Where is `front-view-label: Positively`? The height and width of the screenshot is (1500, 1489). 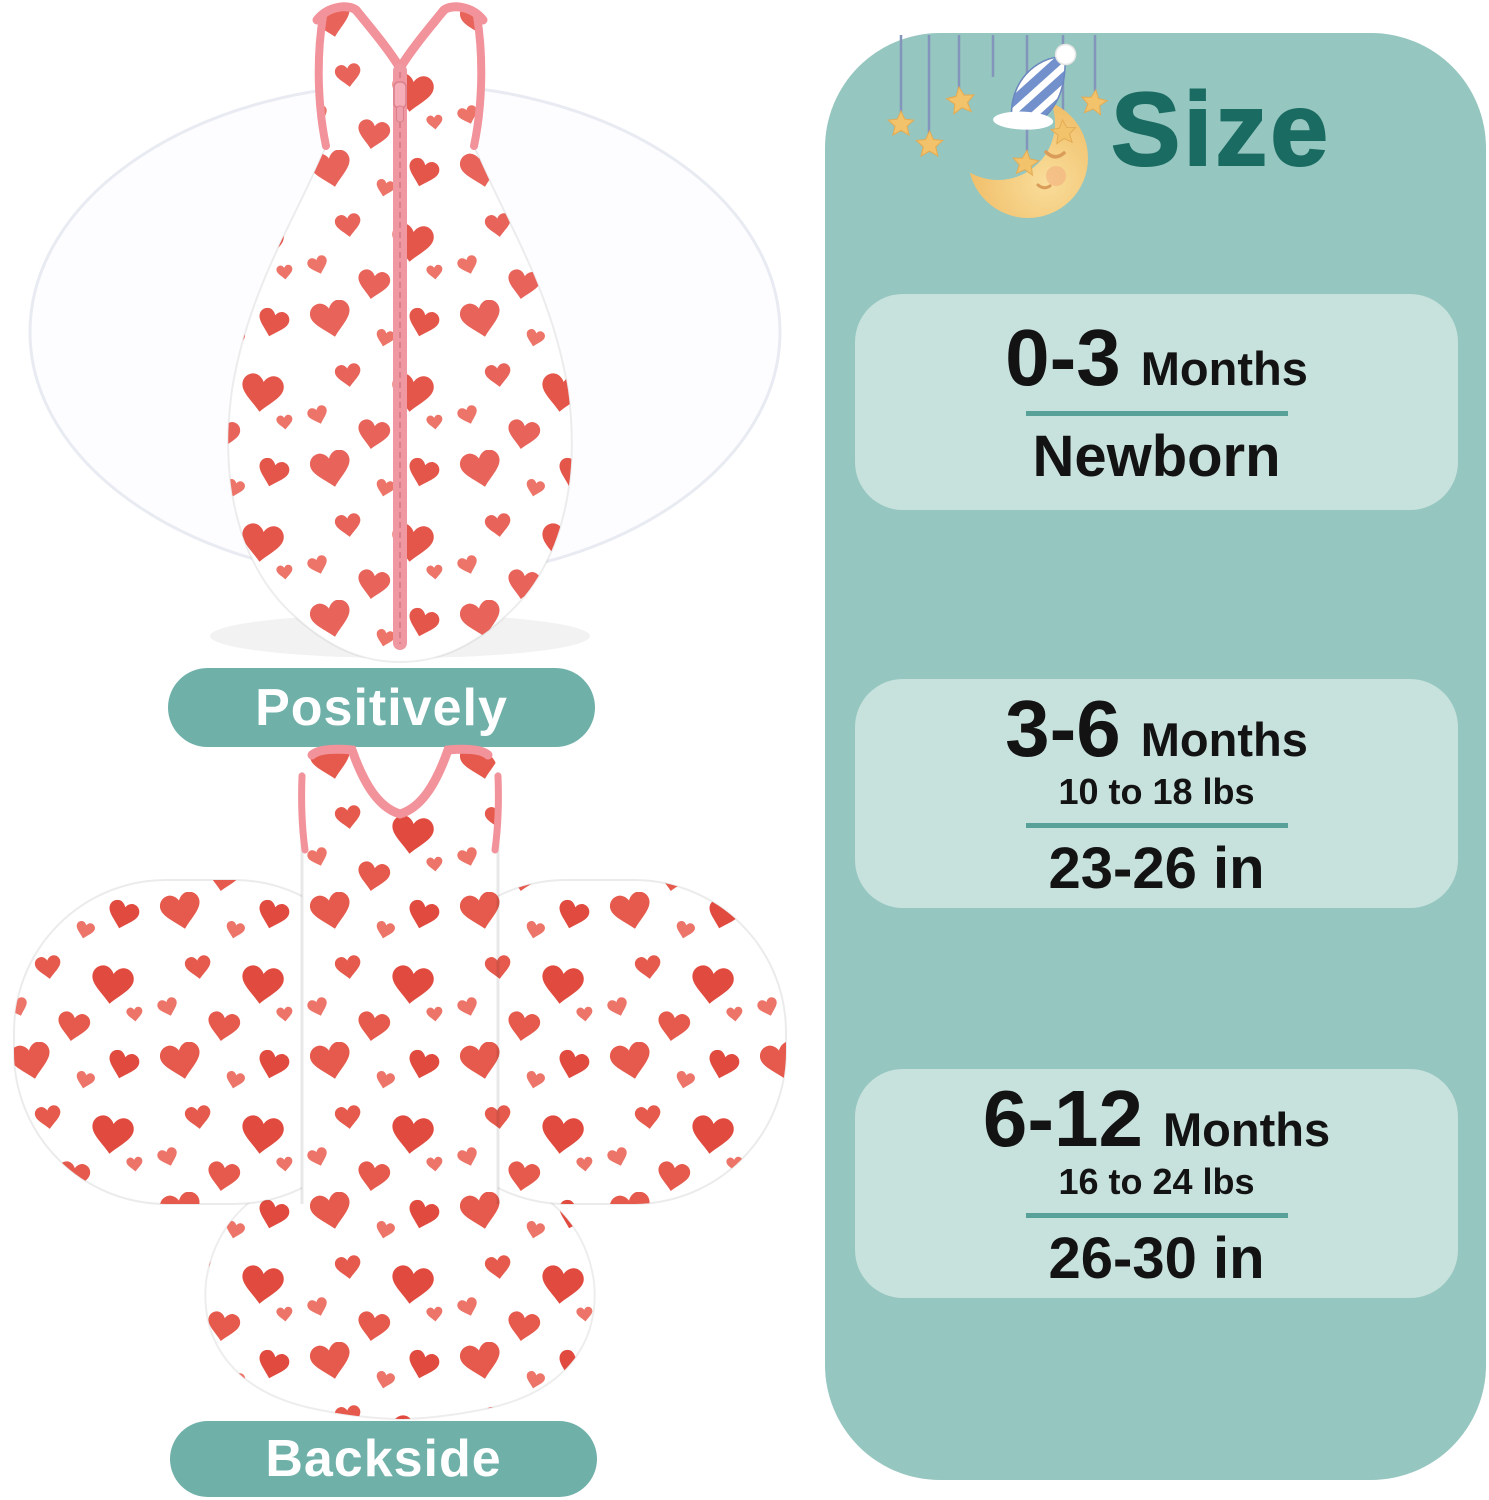
front-view-label: Positively is located at coordinates (381, 707).